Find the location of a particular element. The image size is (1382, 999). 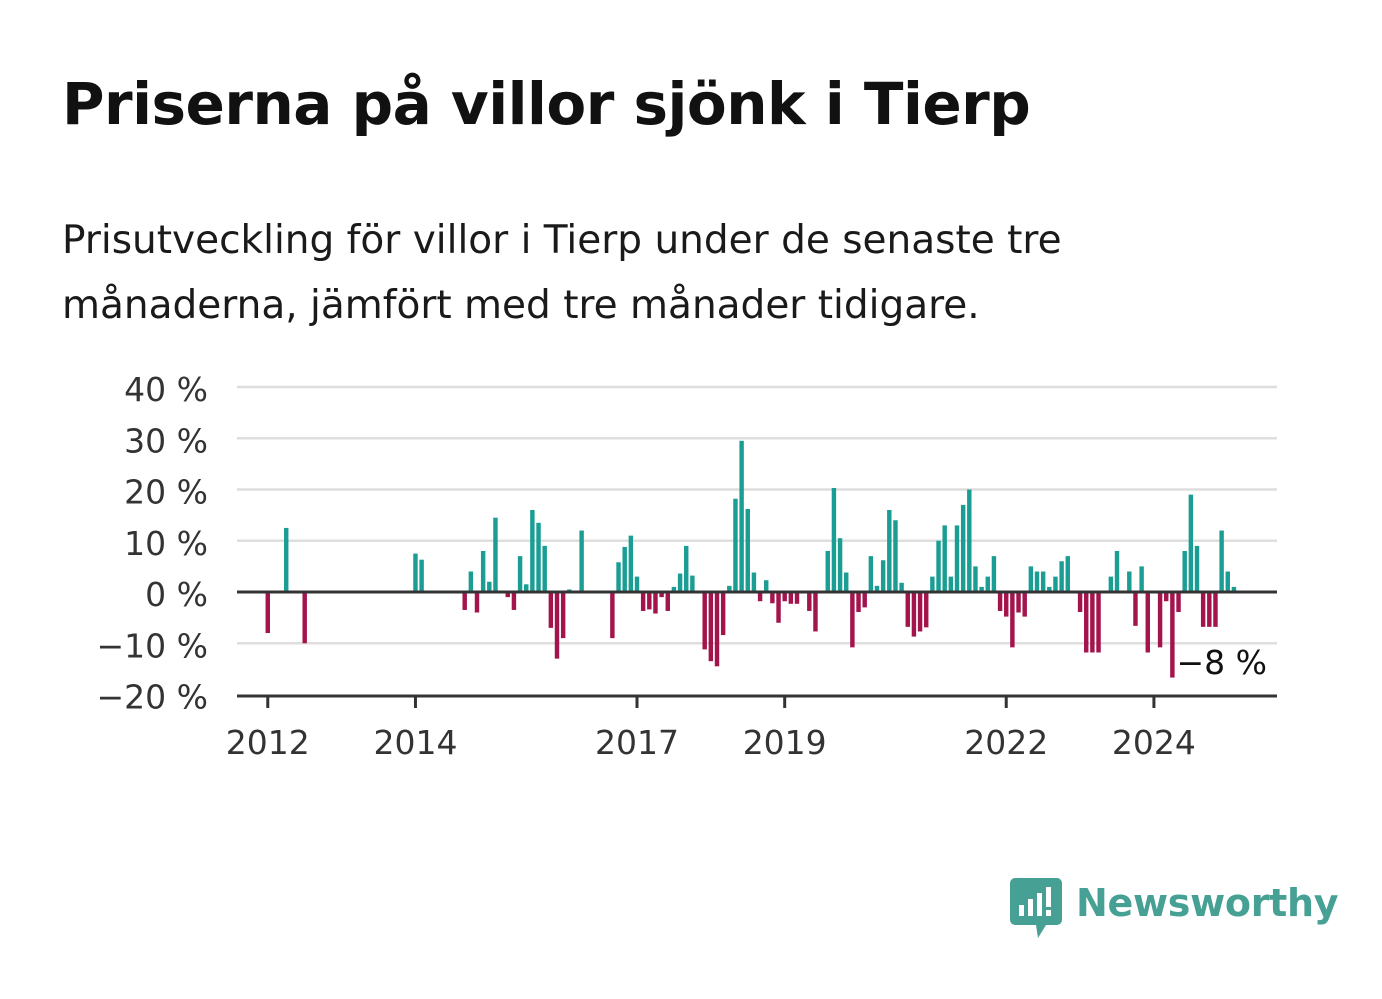

brand-footer: Newsworthy is located at coordinates (1174, 909).